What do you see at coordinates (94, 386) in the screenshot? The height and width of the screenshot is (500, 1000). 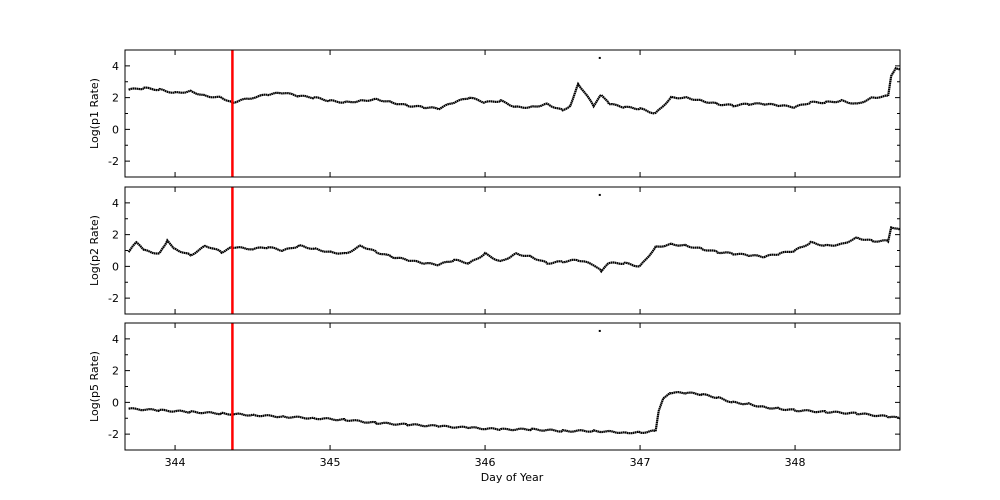 I see `y-axis-label: Log(p5 Rate)` at bounding box center [94, 386].